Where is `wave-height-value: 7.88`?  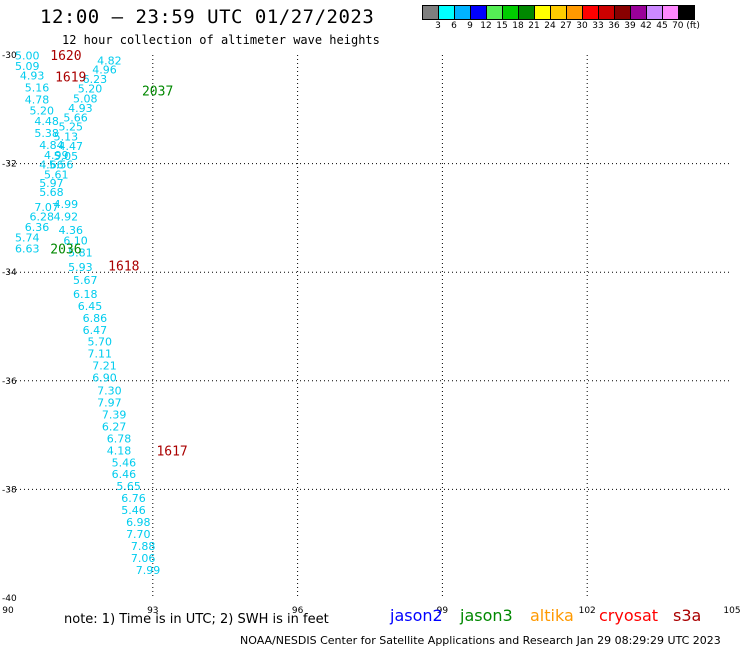
wave-height-value: 7.88 is located at coordinates (143, 546).